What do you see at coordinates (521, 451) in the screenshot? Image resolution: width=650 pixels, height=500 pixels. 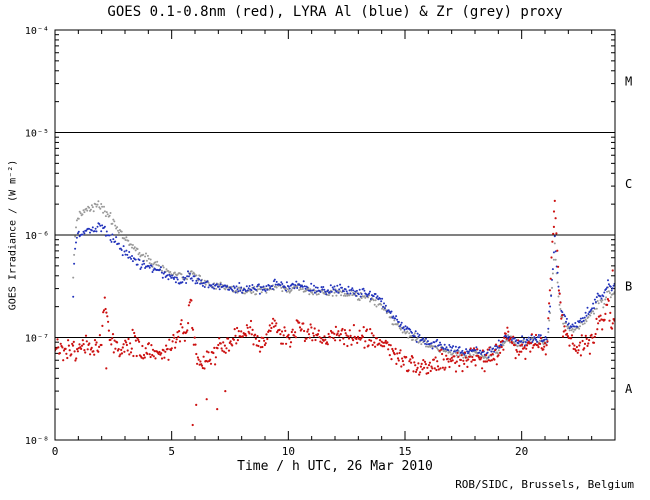 I see `svg-text: 20` at bounding box center [521, 451].